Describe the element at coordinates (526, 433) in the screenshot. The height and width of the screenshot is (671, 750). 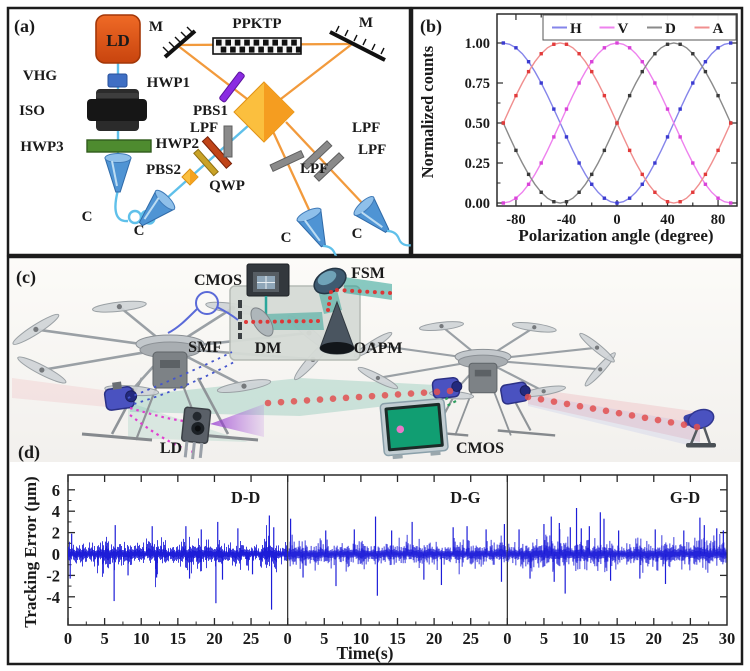
I see `drone-skid` at that location.